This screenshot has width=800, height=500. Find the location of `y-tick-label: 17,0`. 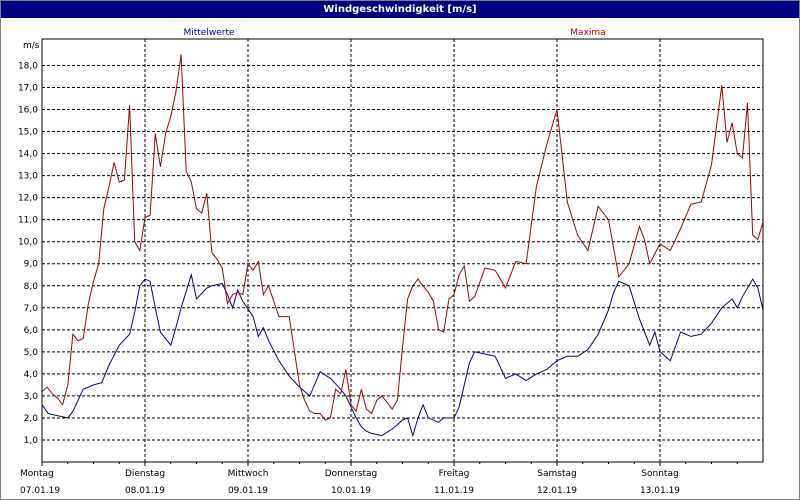

y-tick-label: 17,0 is located at coordinates (28, 88).